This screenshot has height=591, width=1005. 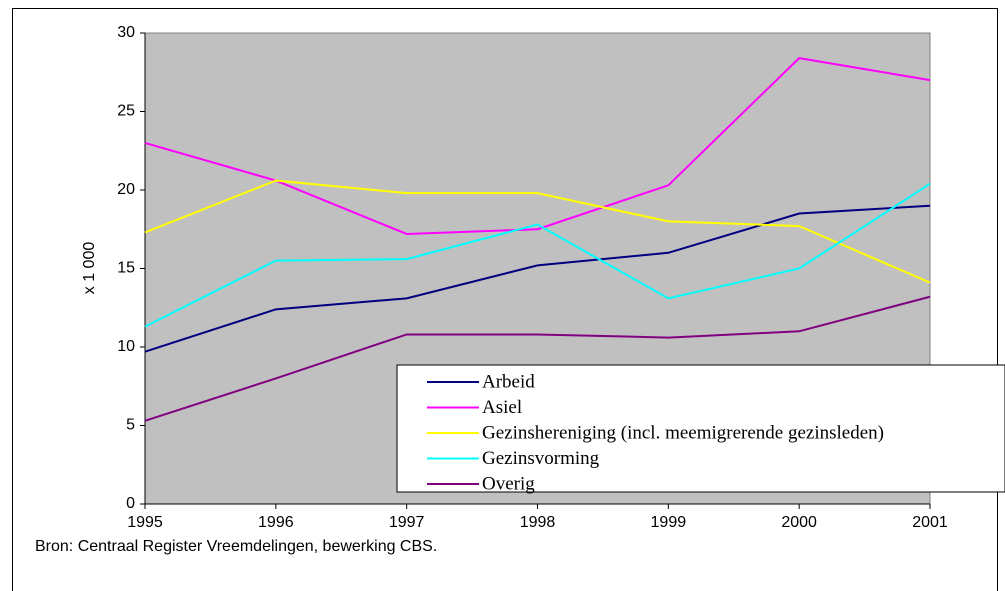 What do you see at coordinates (145, 522) in the screenshot?
I see `x-tick-label: 1995` at bounding box center [145, 522].